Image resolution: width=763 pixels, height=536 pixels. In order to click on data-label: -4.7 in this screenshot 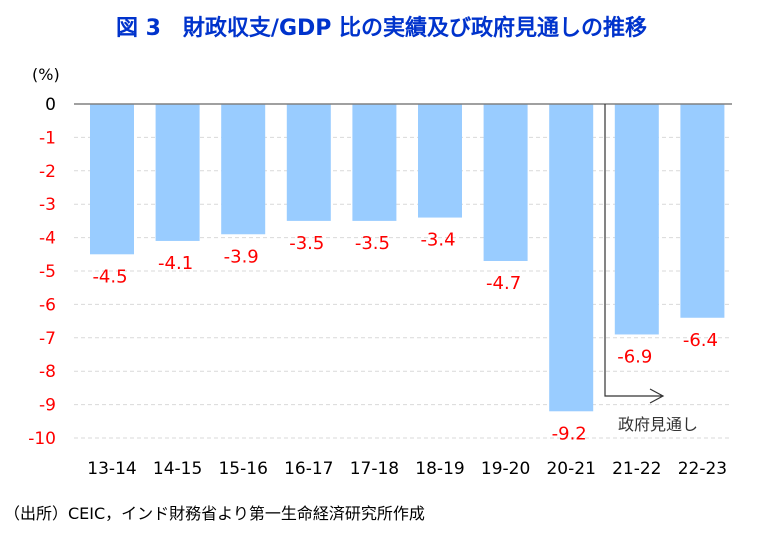, I will do `click(503, 283)`.